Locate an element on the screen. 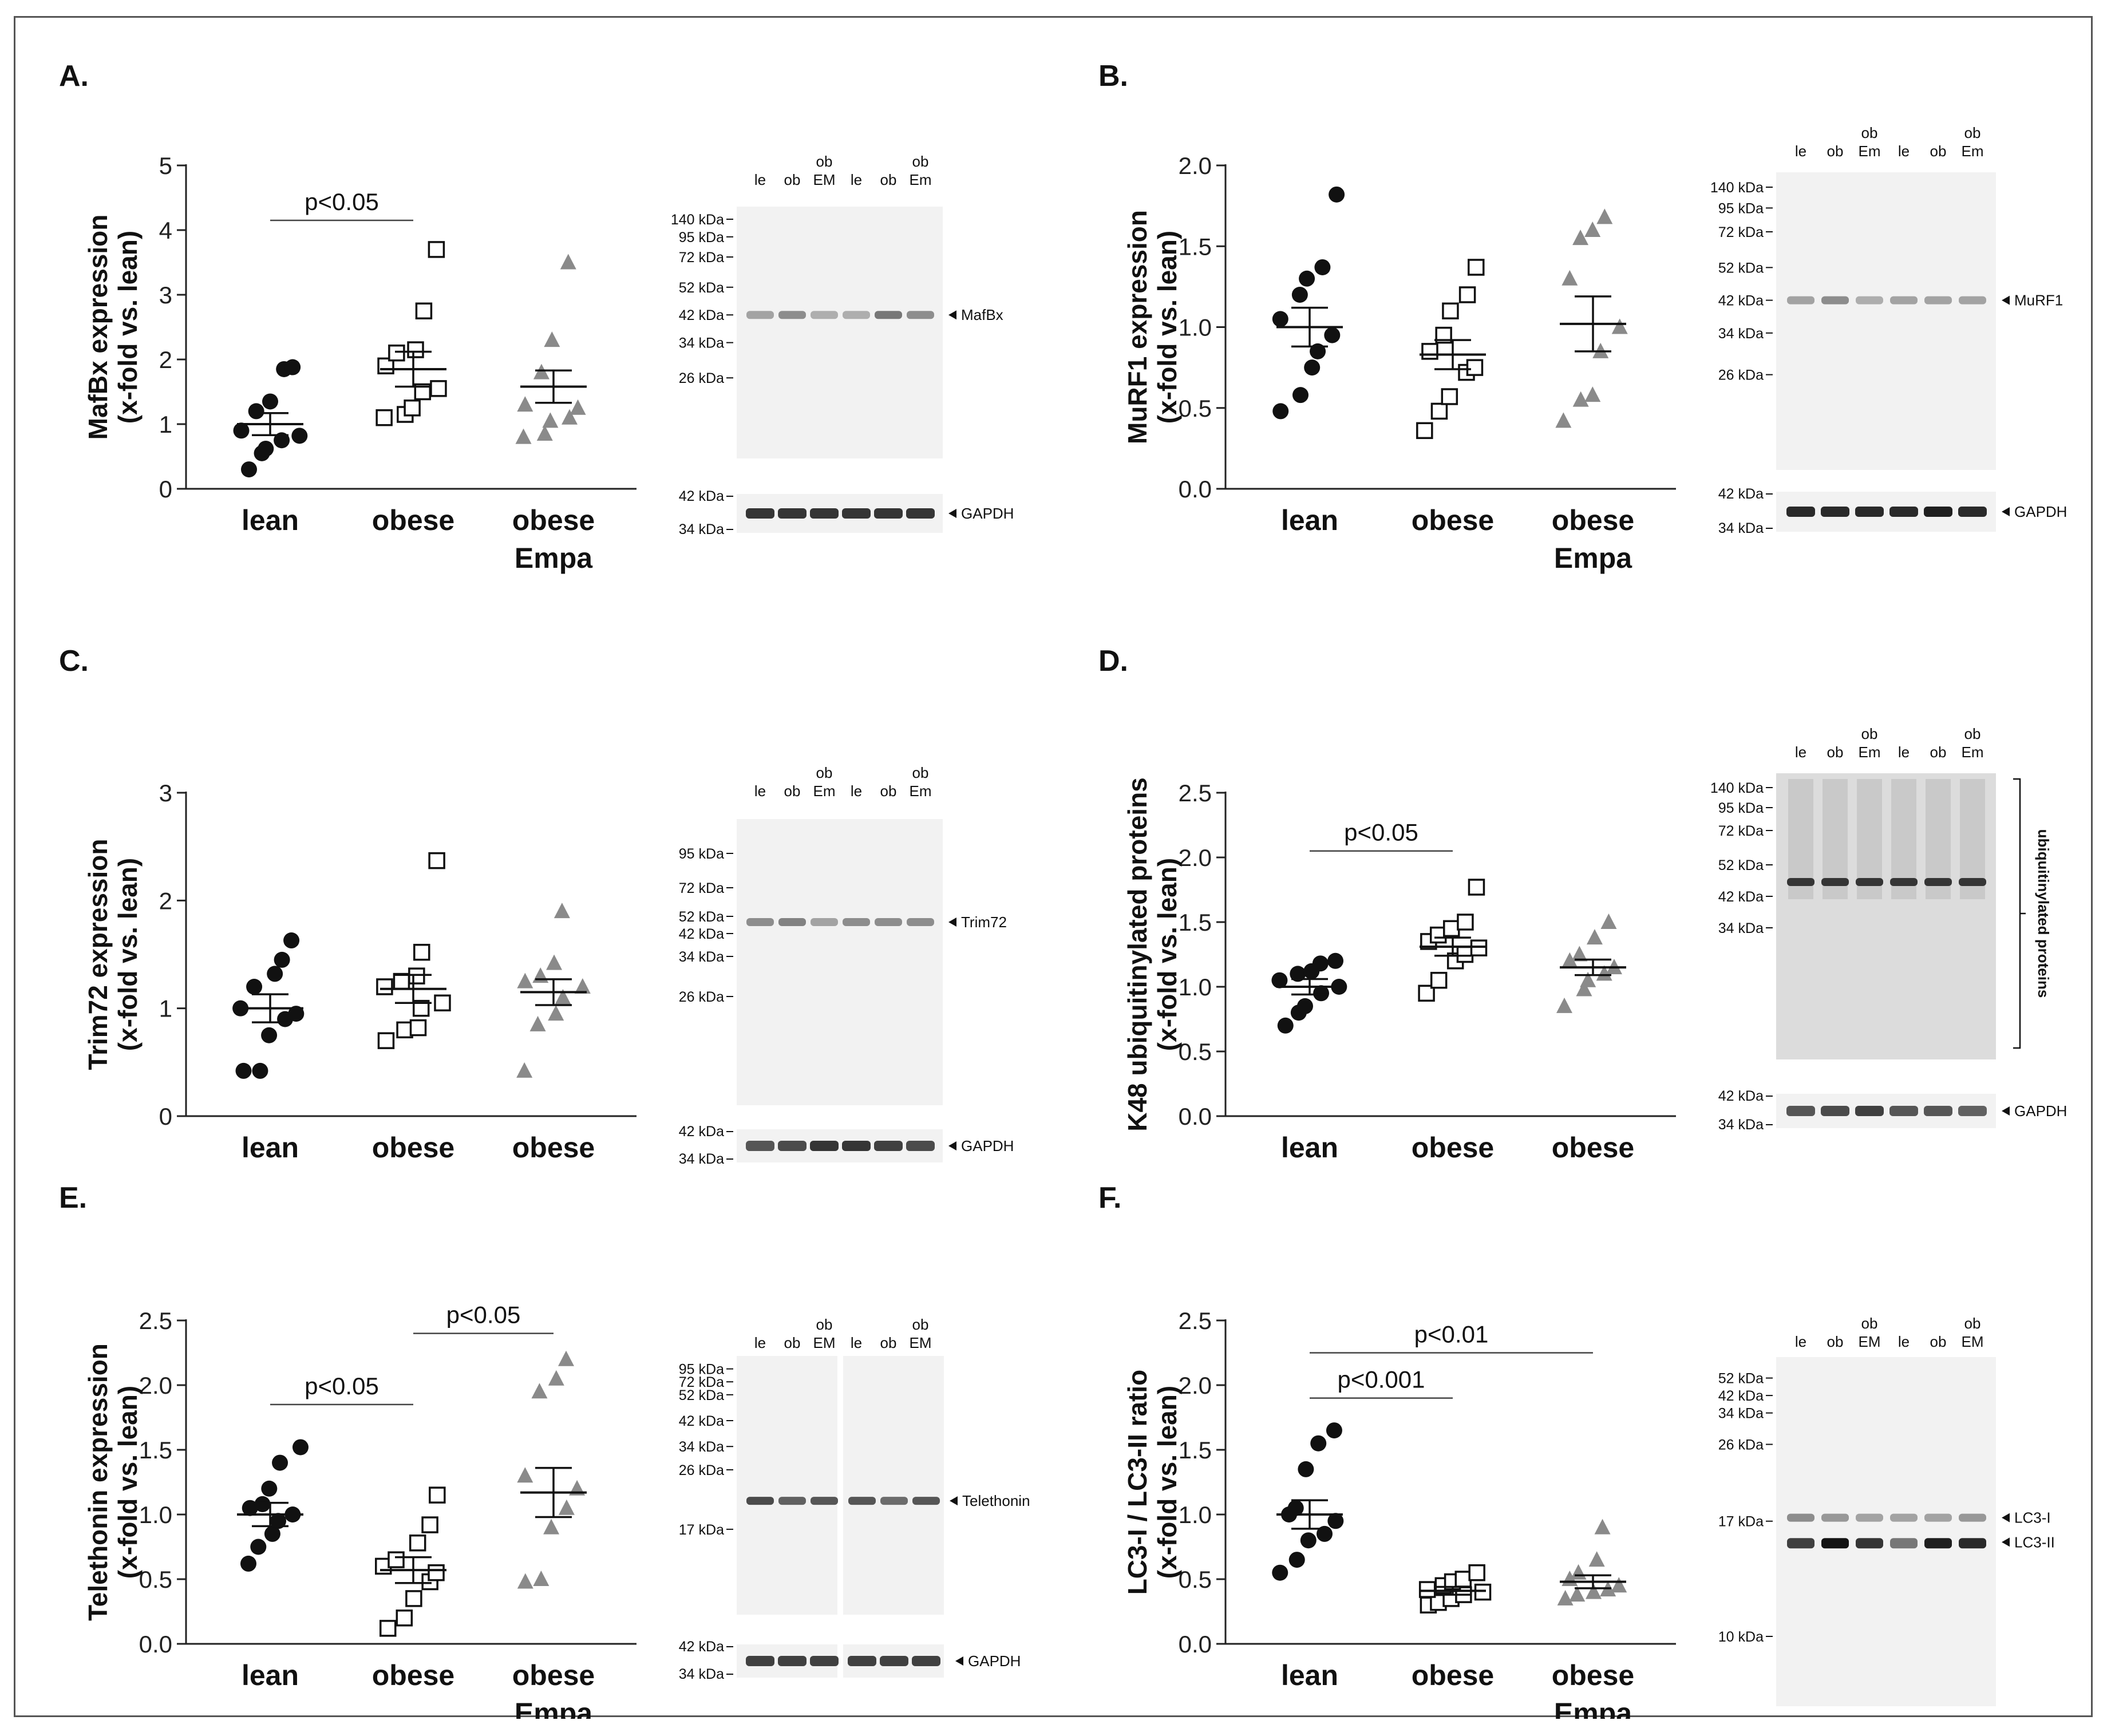 This screenshot has height=1736, width=2111. y-tick-label: 5 is located at coordinates (165, 165).